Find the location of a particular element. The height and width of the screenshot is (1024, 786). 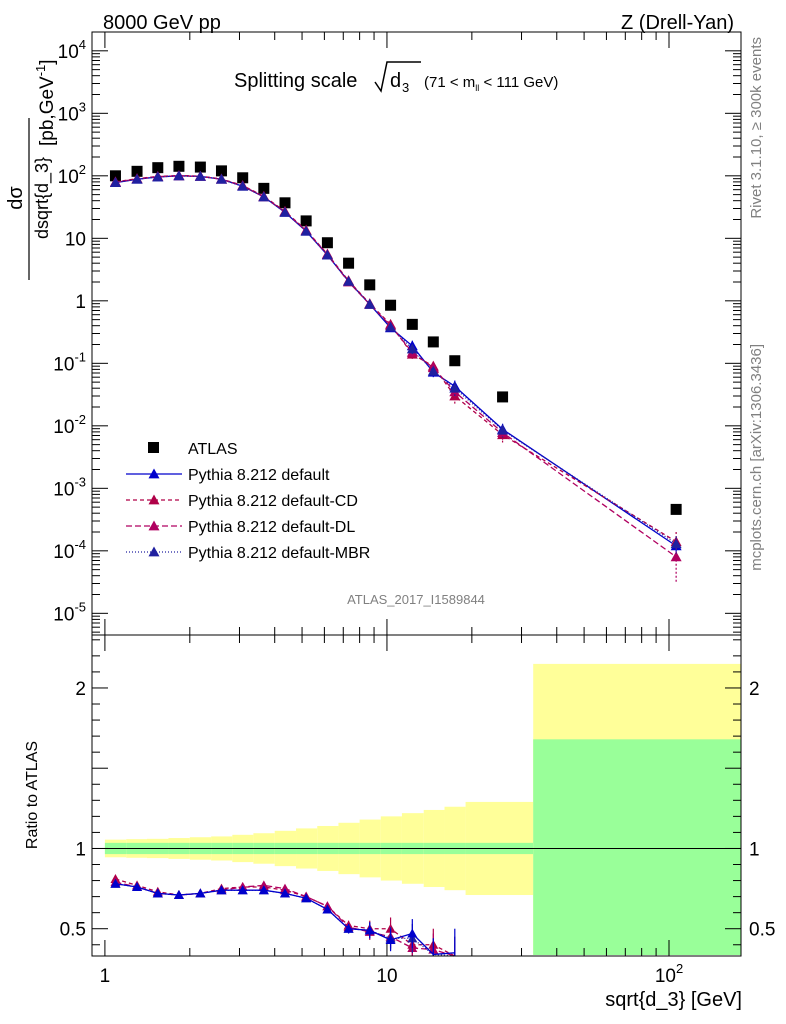

x-axis-title: sqrt{d_3} [GeV] is located at coordinates (673, 1000).